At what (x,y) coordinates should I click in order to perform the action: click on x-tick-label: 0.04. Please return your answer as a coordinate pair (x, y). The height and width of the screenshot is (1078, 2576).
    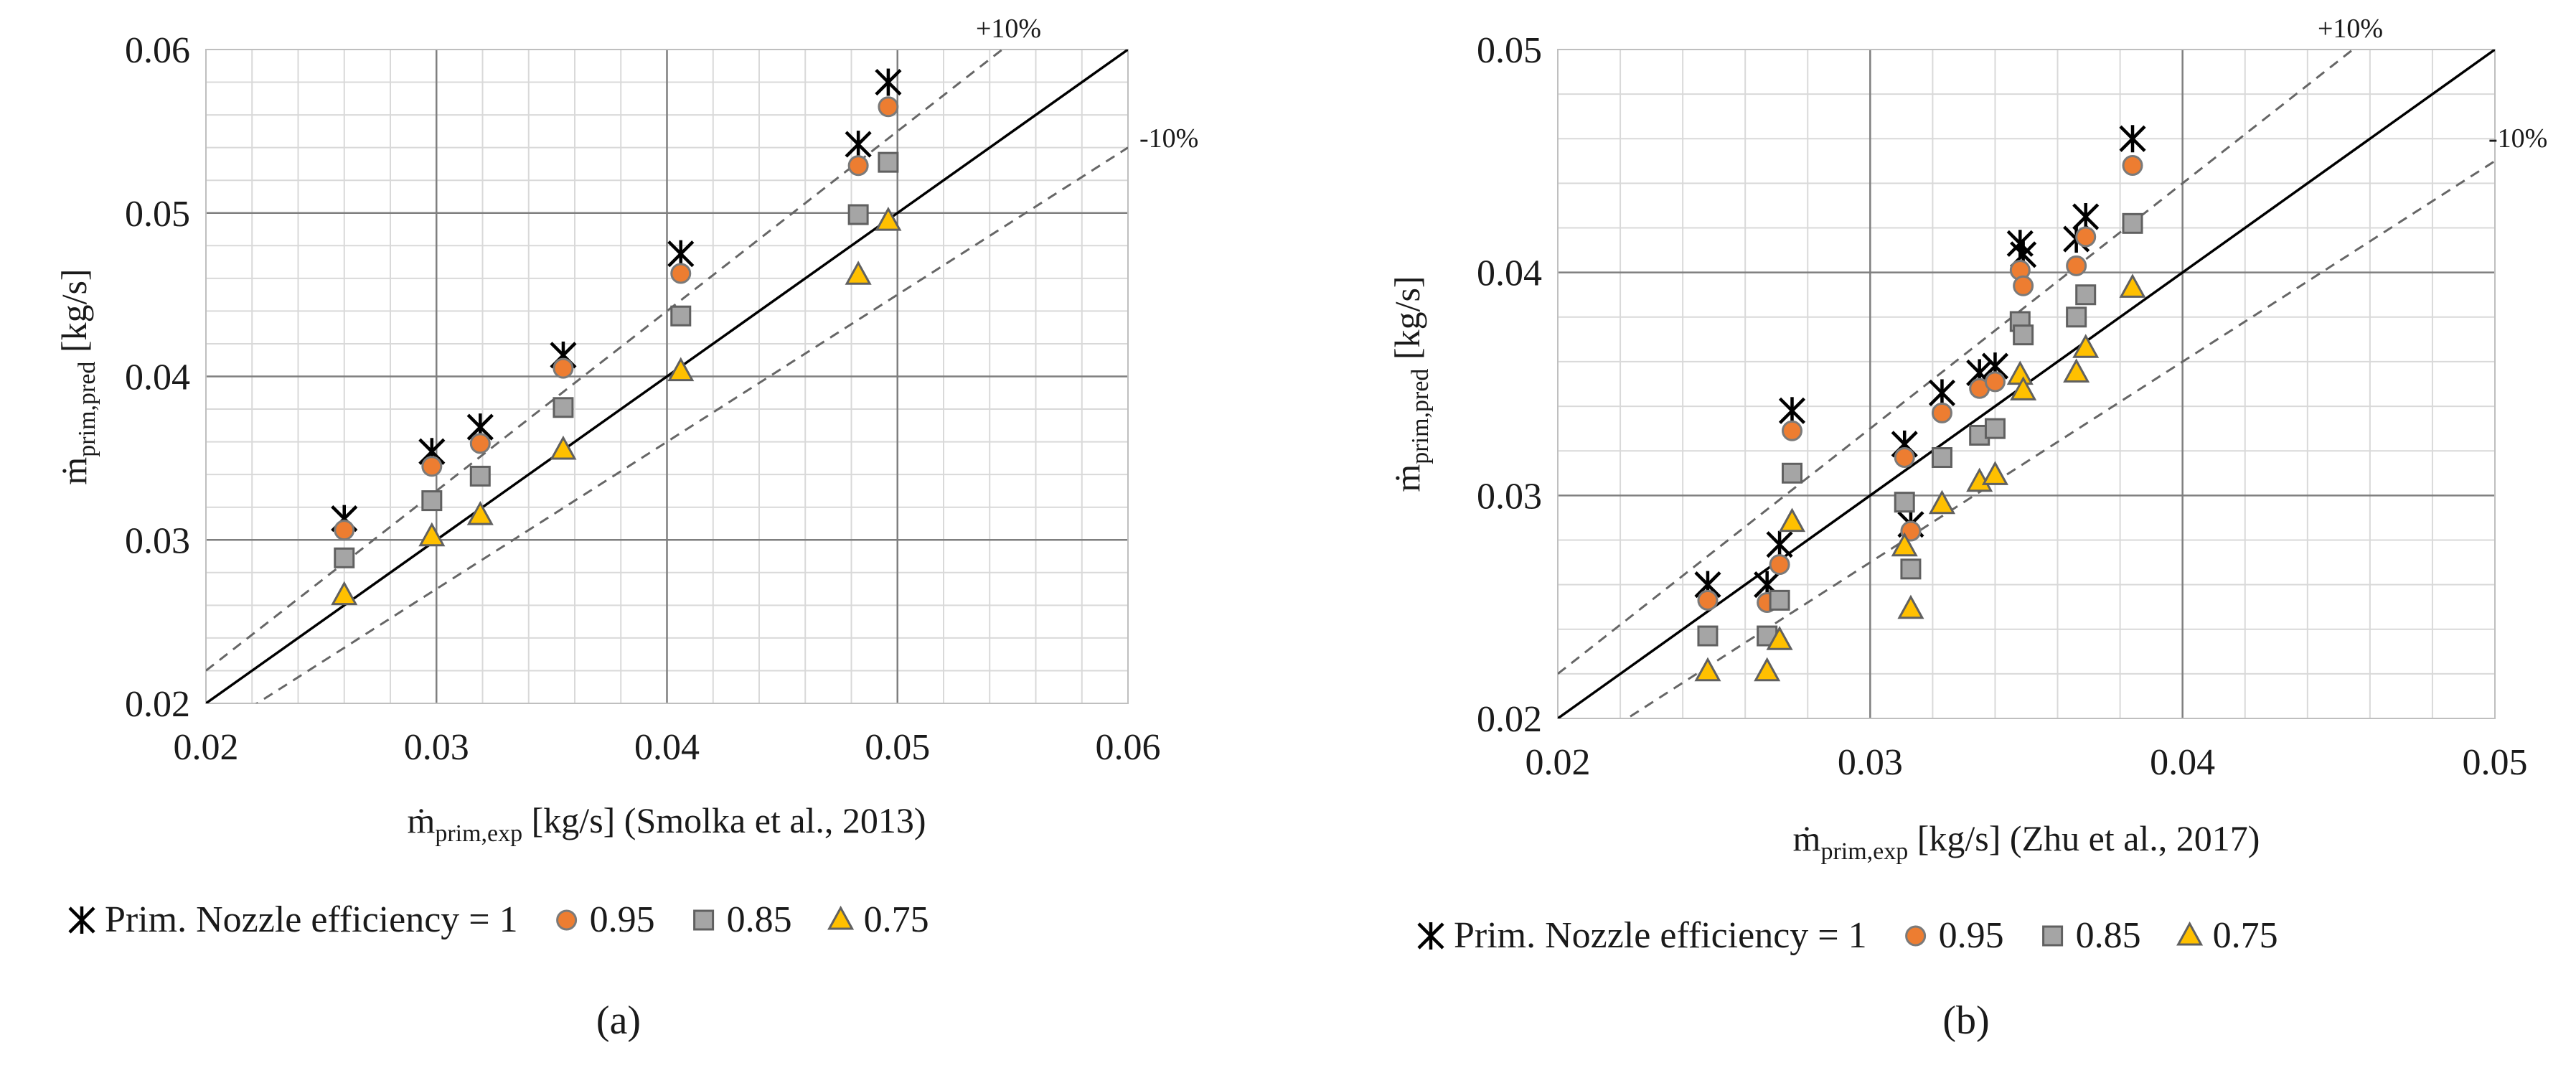
    Looking at the image, I should click on (2182, 762).